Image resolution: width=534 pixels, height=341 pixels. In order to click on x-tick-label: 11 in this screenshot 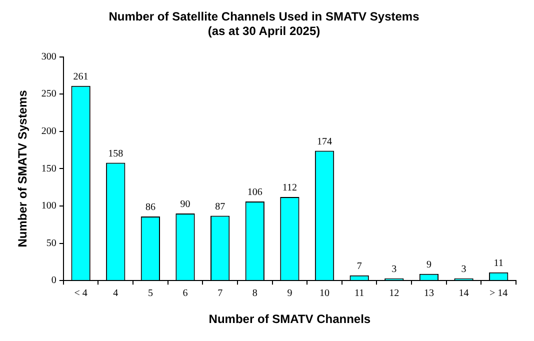, I will do `click(359, 294)`.